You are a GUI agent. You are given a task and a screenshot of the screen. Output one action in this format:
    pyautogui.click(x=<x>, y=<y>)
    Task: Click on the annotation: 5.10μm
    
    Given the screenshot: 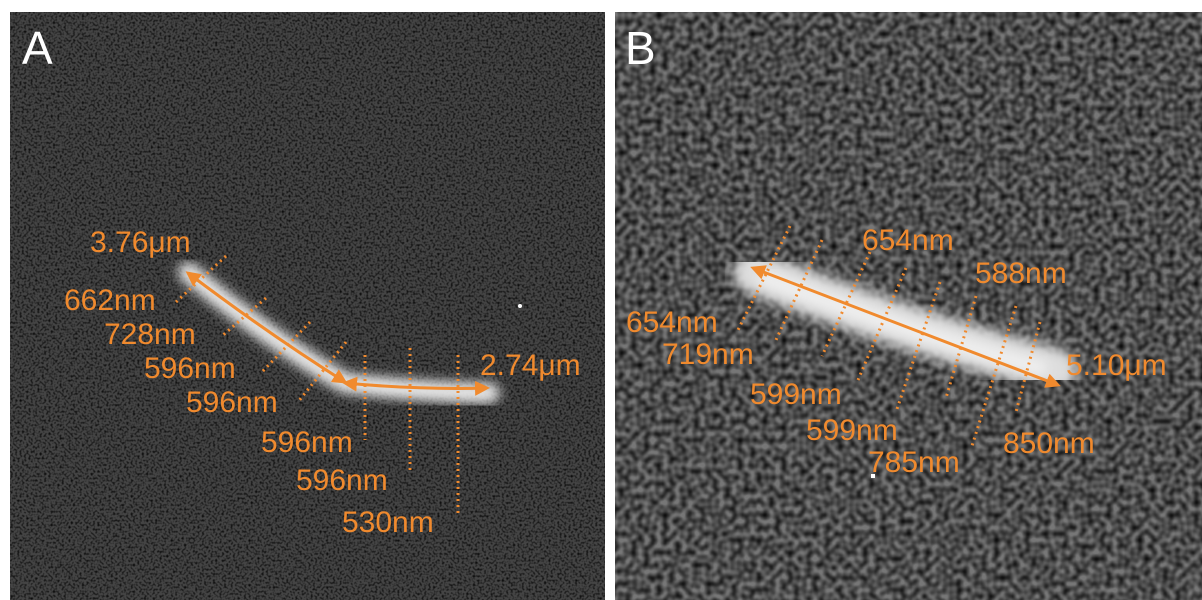 What is the action you would take?
    pyautogui.click(x=1116, y=365)
    